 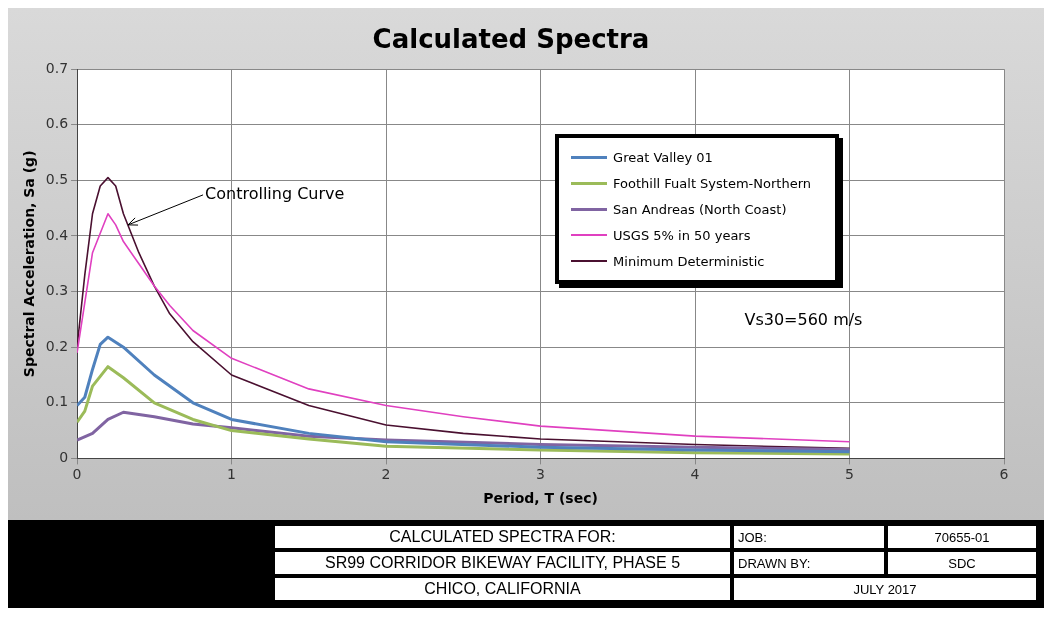 What do you see at coordinates (502, 563) in the screenshot?
I see `text: SR99 CORRIDOR BIKEWAY FACILITY, PHASE 5` at bounding box center [502, 563].